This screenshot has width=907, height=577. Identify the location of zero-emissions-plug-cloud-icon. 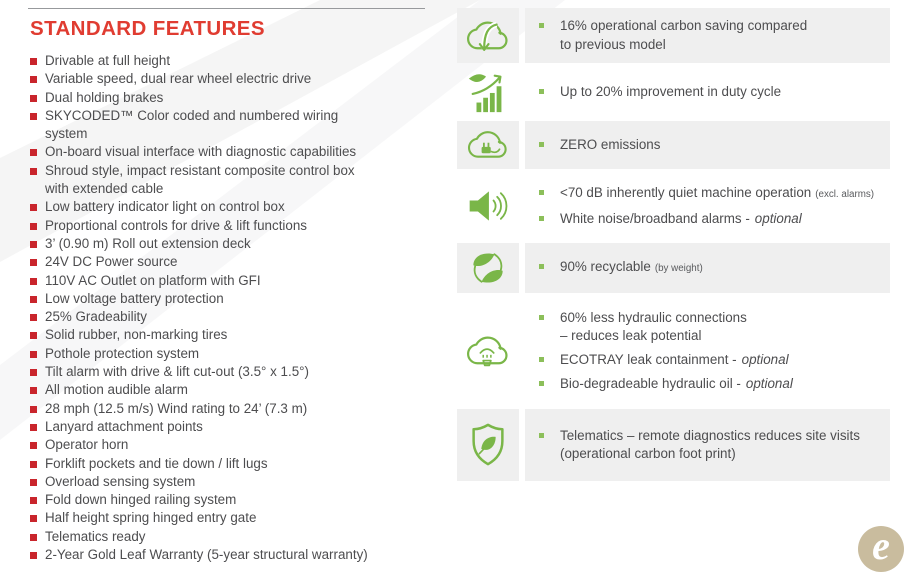
(488, 145).